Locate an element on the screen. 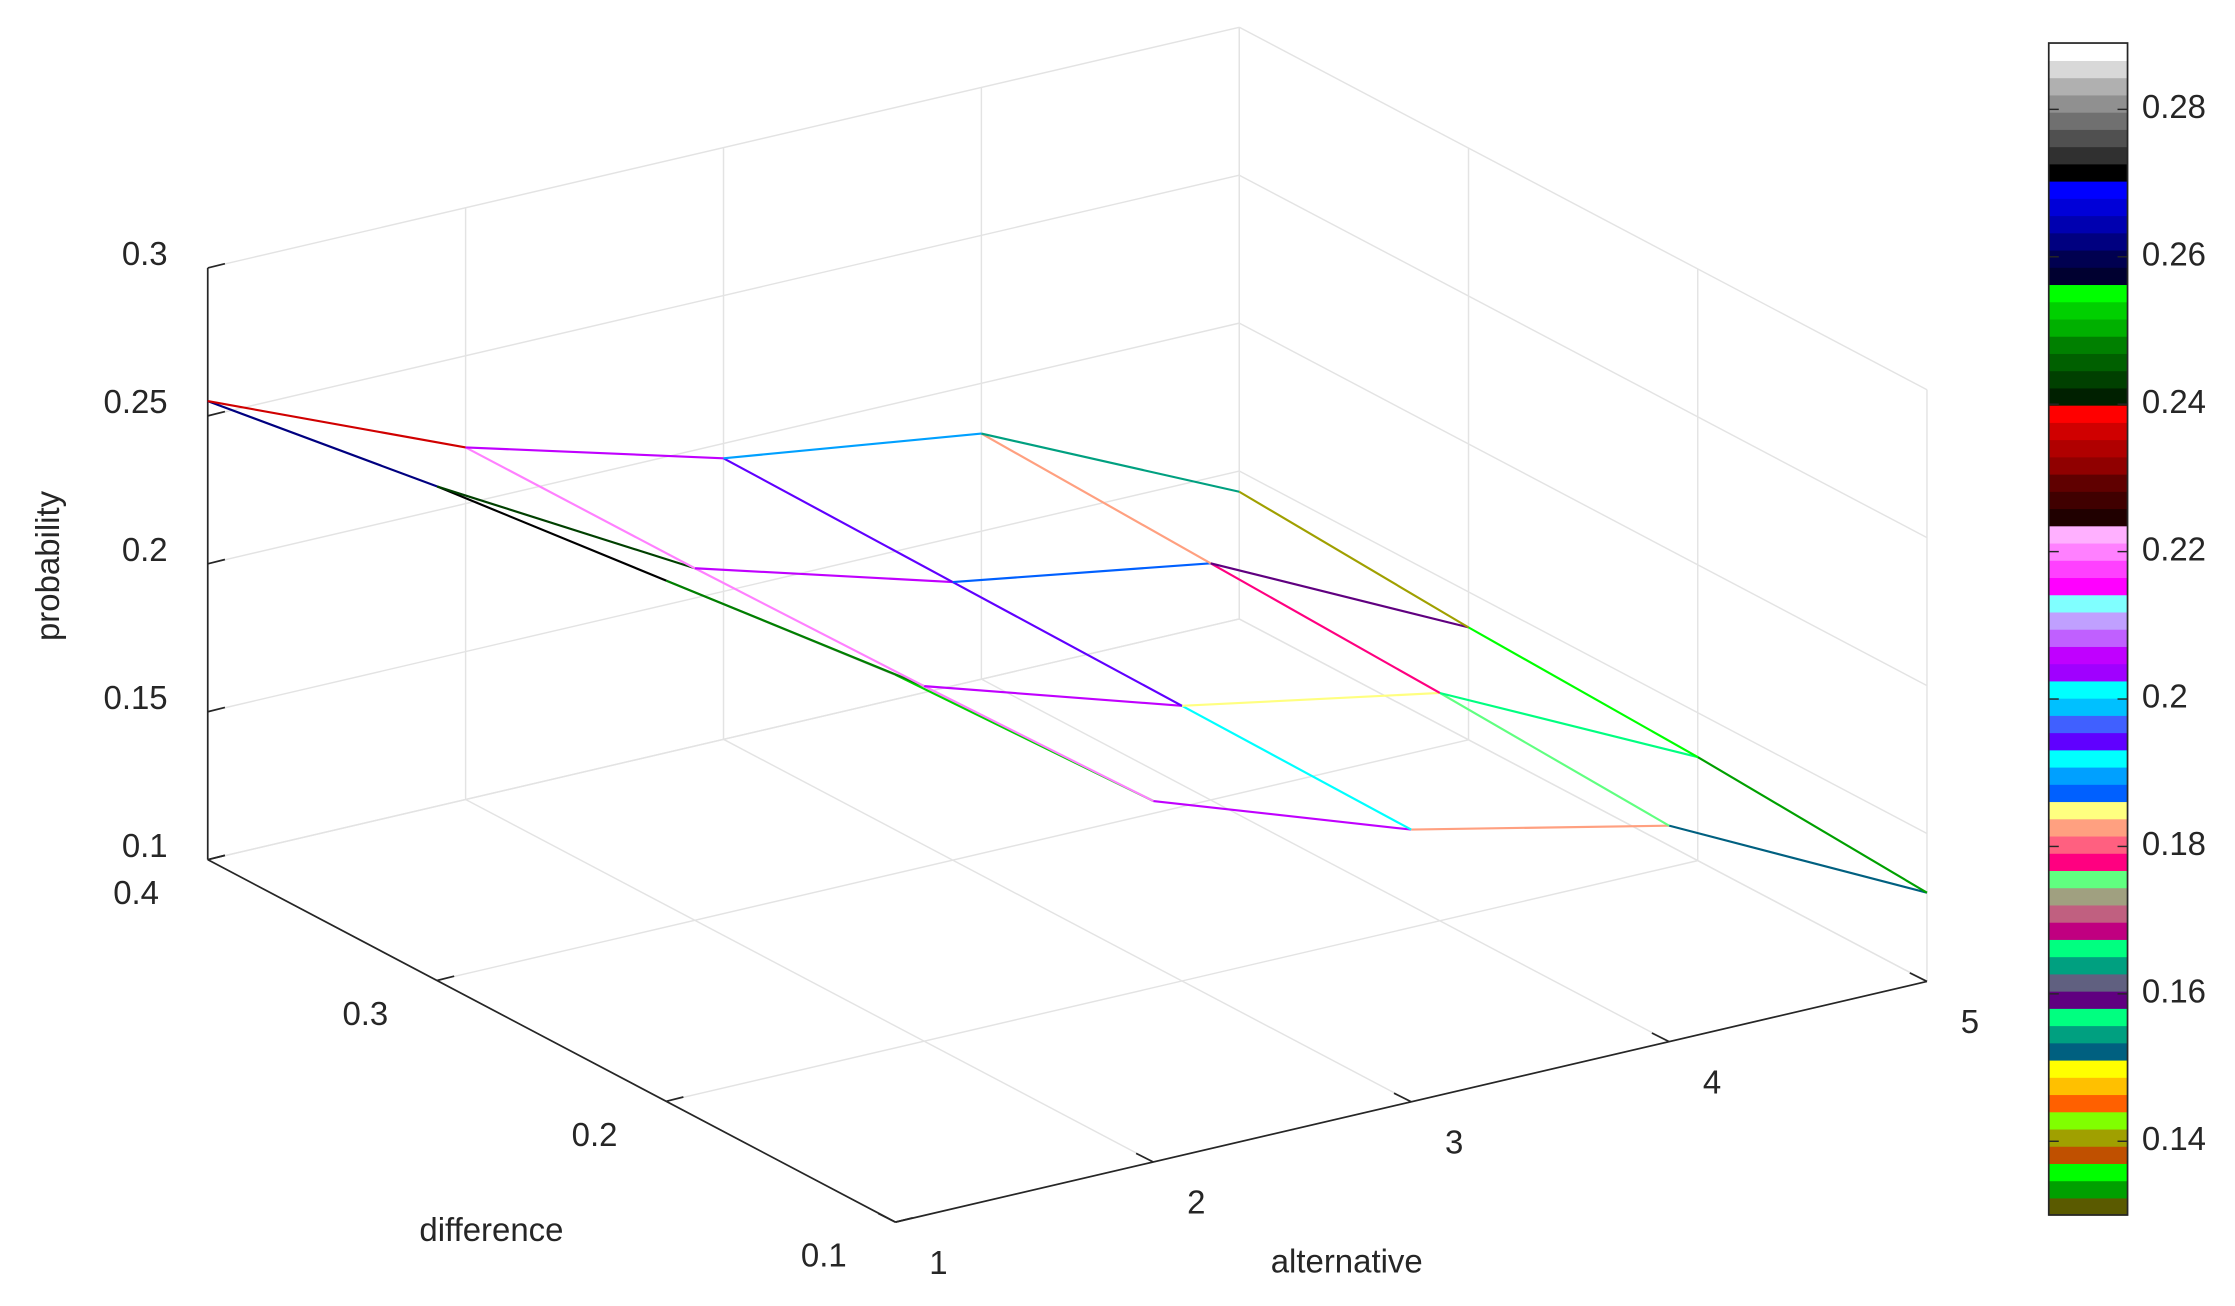 Image resolution: width=2235 pixels, height=1306 pixels. y-tick-label: 0.2 is located at coordinates (595, 1134).